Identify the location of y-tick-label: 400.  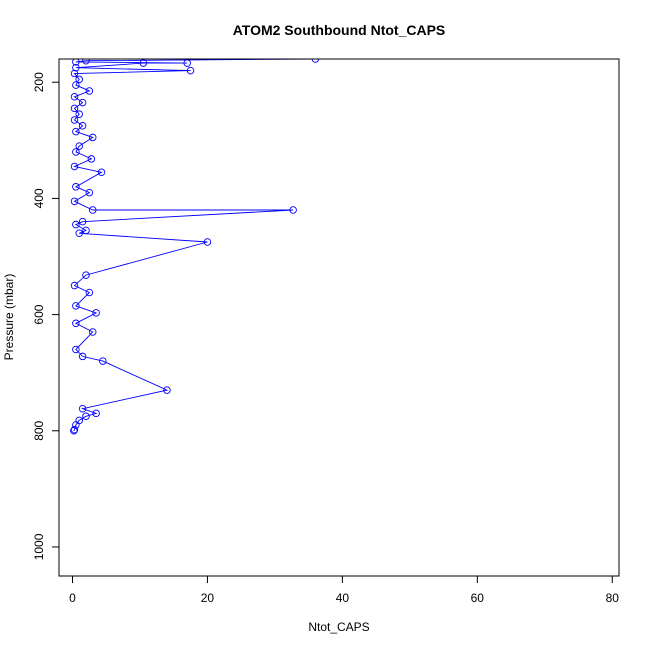
(39, 198).